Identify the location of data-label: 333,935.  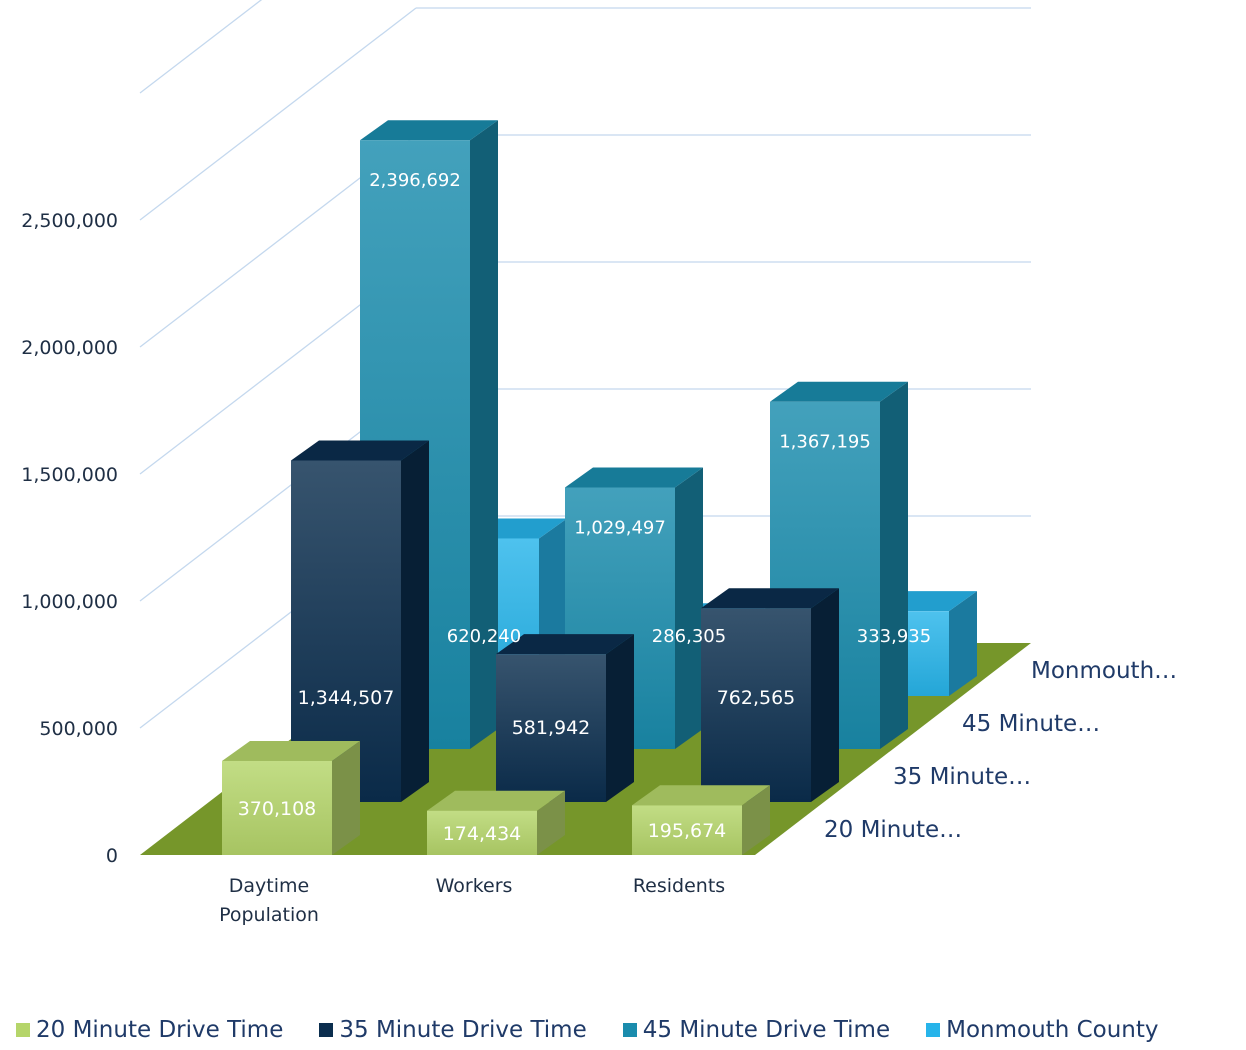
(894, 636).